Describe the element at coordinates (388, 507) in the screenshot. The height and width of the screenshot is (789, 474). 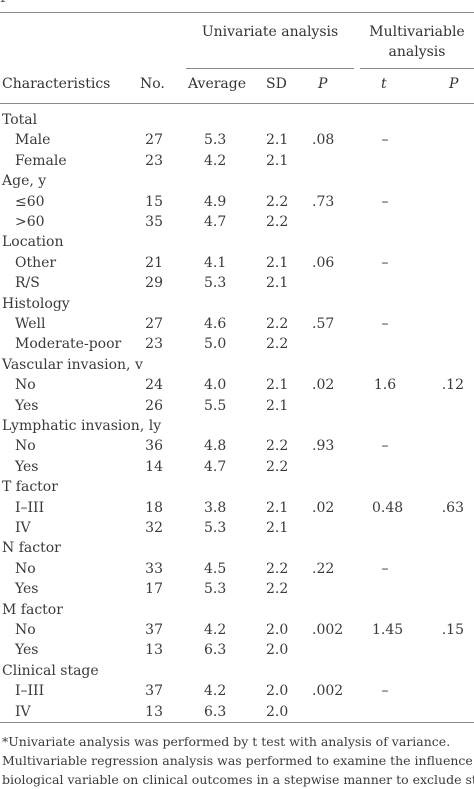
I see `t-value-cell: 0.48` at that location.